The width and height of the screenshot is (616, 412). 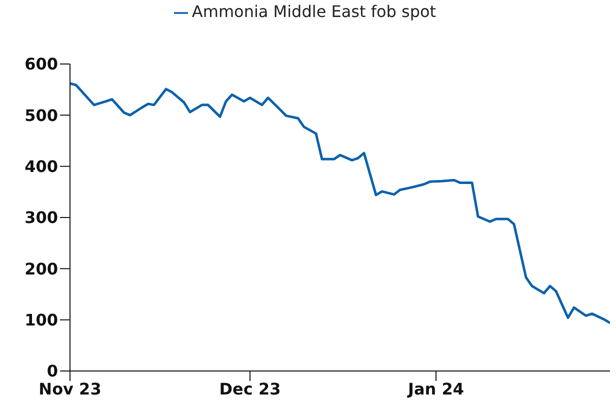 What do you see at coordinates (250, 388) in the screenshot?
I see `x-tick-label: Dec 23` at bounding box center [250, 388].